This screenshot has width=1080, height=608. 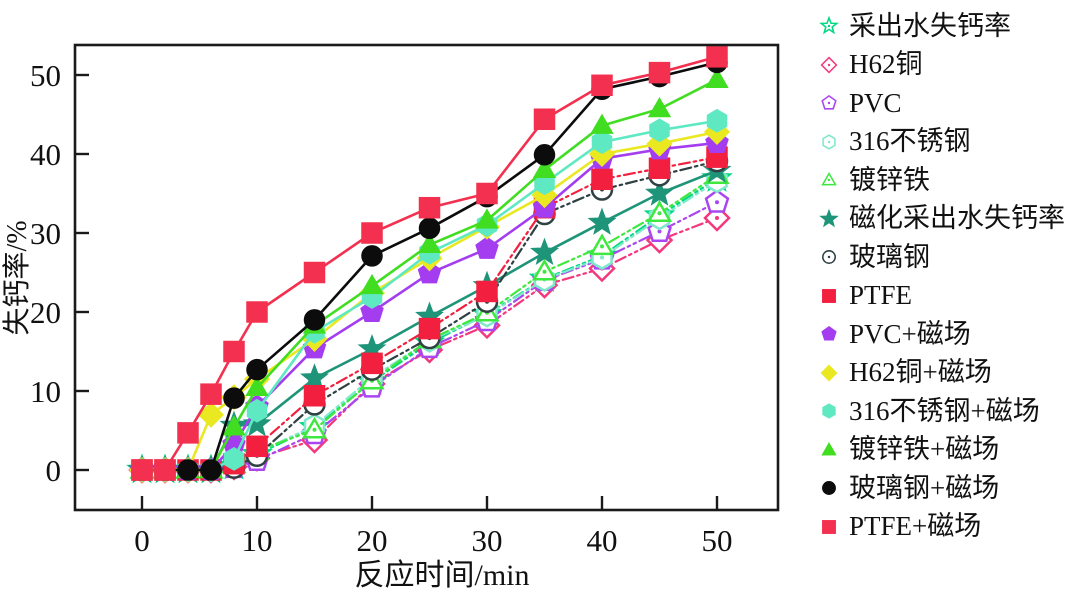 What do you see at coordinates (829, 411) in the screenshot?
I see `legend-marker-hexagon-filled-icon` at bounding box center [829, 411].